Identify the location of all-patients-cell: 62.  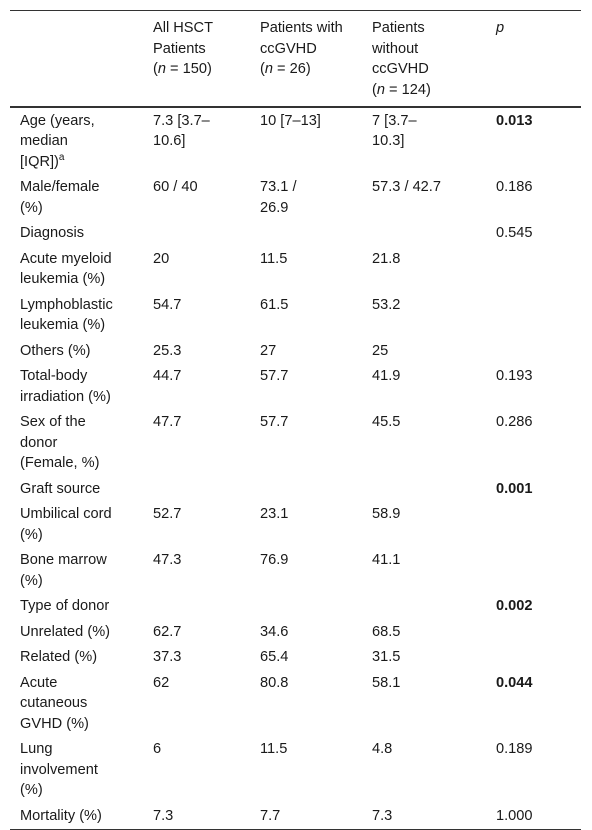
(161, 682).